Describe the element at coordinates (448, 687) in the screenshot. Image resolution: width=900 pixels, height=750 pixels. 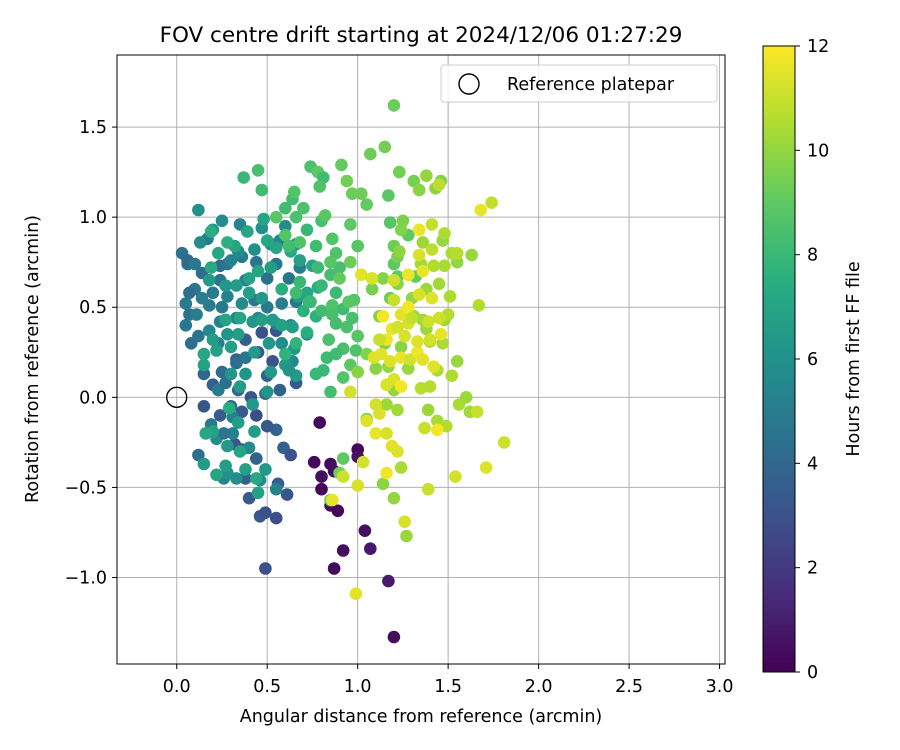
I see `x-tick-label: 1.5` at that location.